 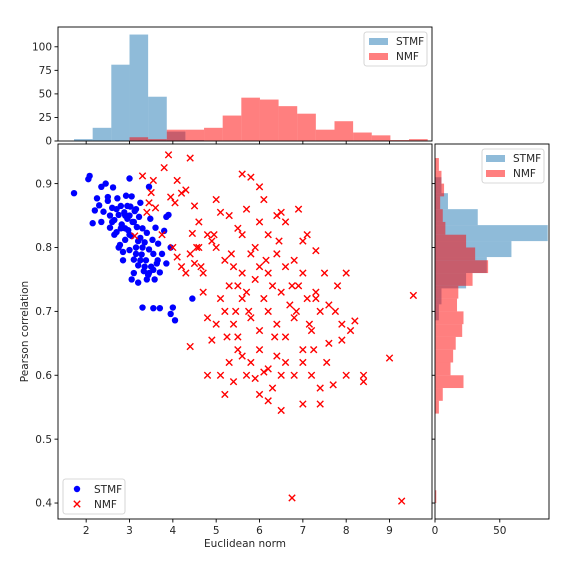 I want to click on top-hist-ytick-label: 50, so click(x=45, y=95).